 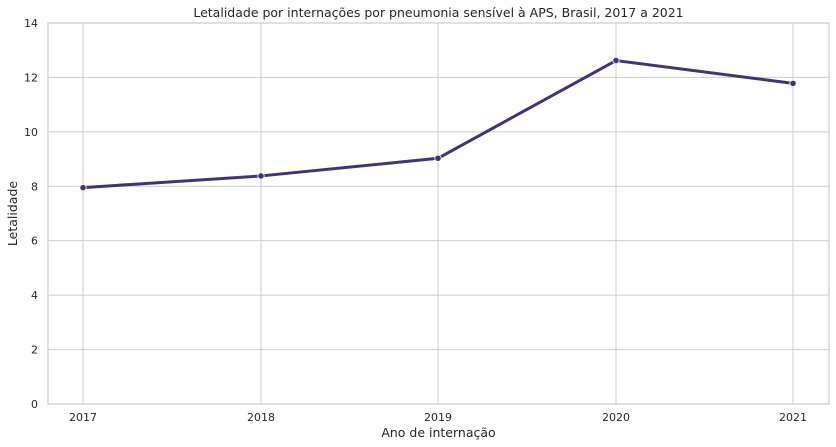 I want to click on y-tick-label: 12, so click(x=31, y=77).